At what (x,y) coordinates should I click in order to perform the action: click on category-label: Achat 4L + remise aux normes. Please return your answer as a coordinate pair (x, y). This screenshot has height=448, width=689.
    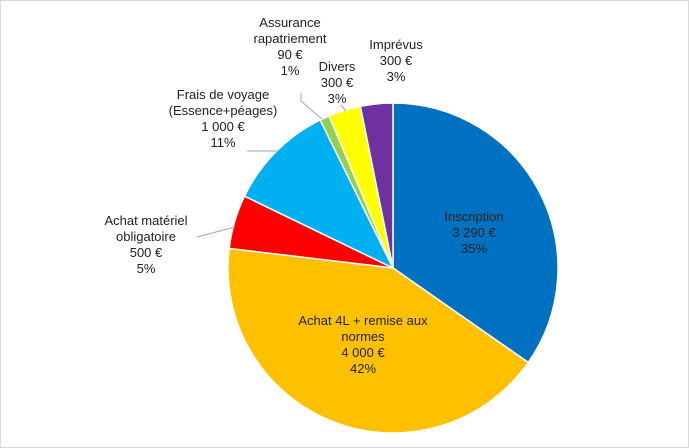
    Looking at the image, I should click on (363, 328).